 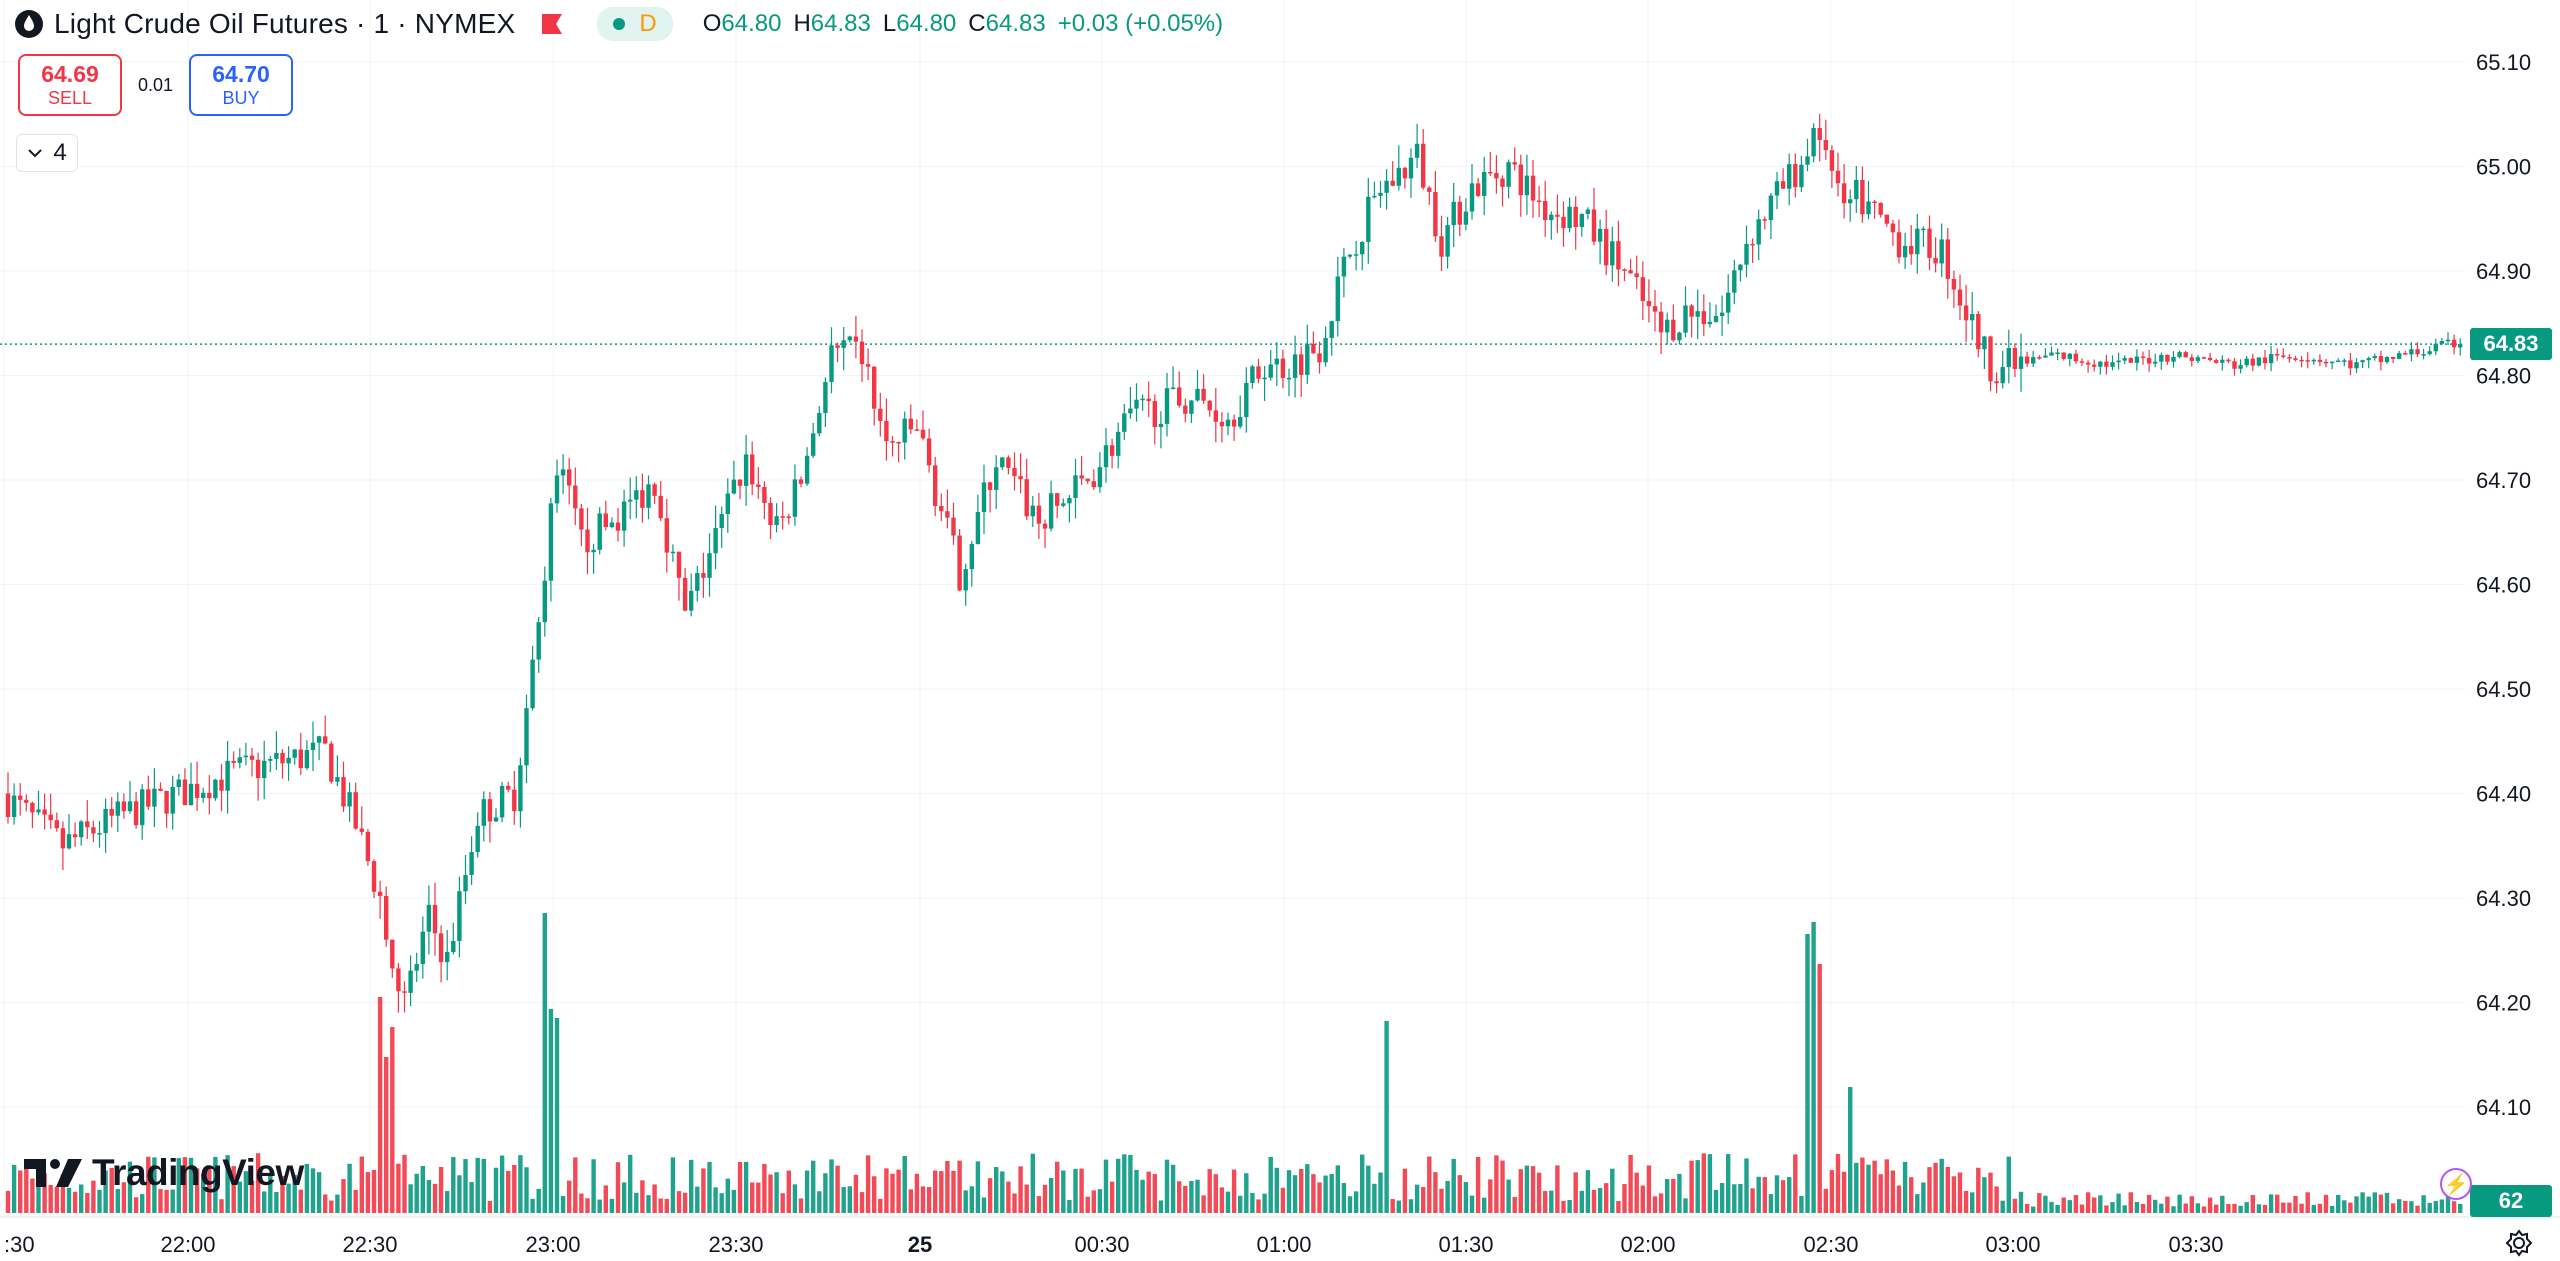 What do you see at coordinates (2519, 1243) in the screenshot?
I see `settings-gear-icon` at bounding box center [2519, 1243].